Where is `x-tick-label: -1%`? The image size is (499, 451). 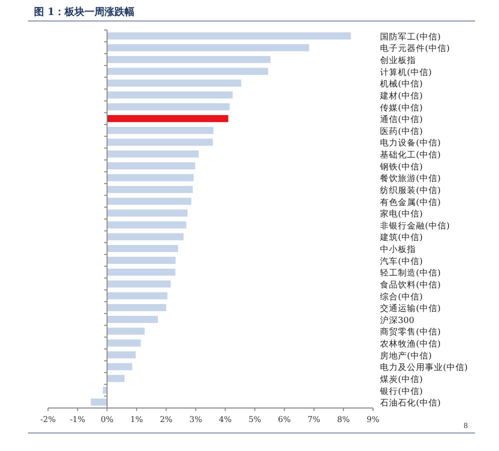
x-tick-label: -1% is located at coordinates (78, 419).